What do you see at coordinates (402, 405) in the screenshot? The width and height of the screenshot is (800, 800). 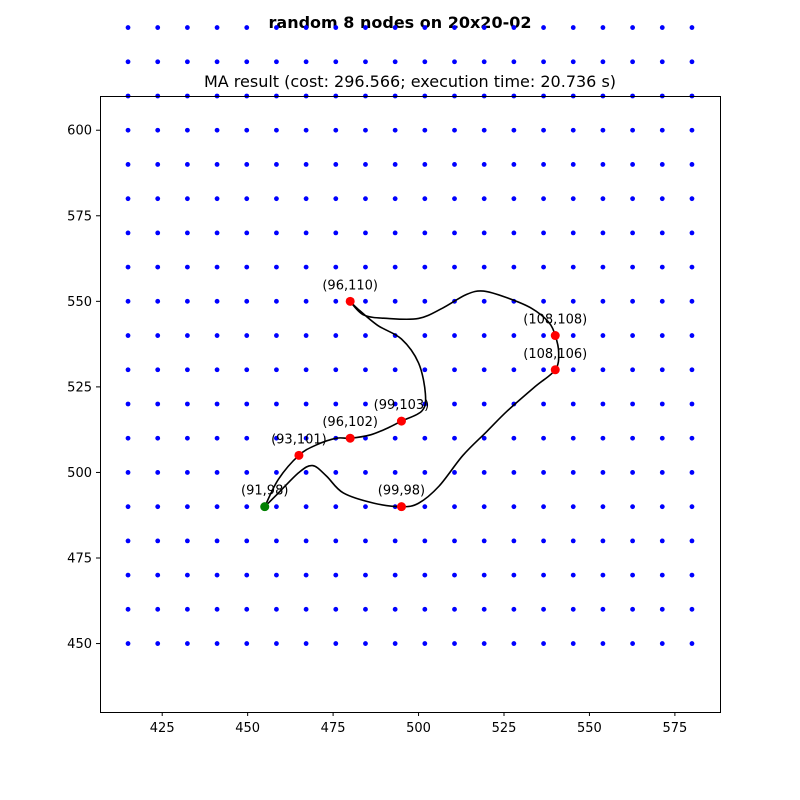 I see `node-label: (99,103)` at bounding box center [402, 405].